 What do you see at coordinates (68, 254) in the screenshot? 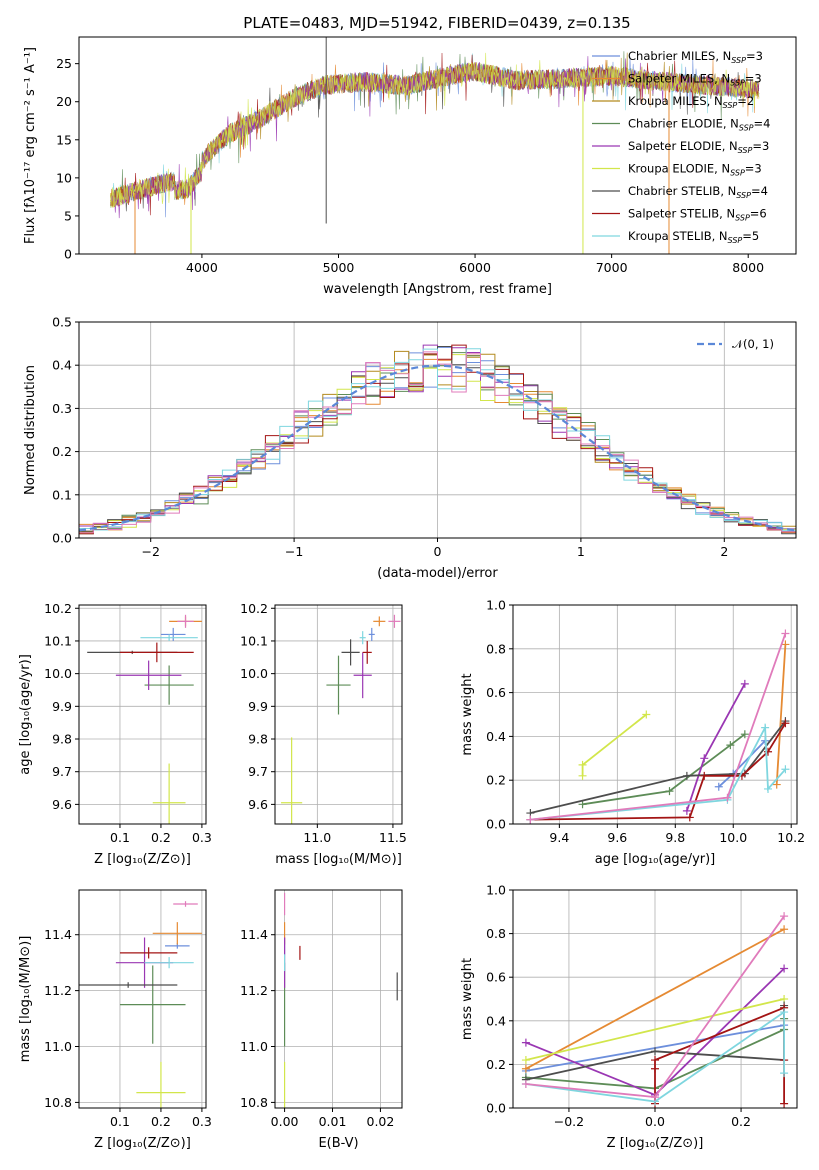
I see `y-tick-label: 0` at bounding box center [68, 254].